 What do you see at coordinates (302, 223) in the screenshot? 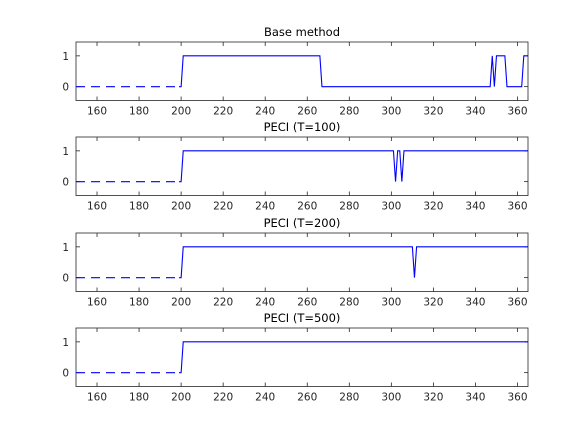
I see `subplot-title: PECI (T=200)` at bounding box center [302, 223].